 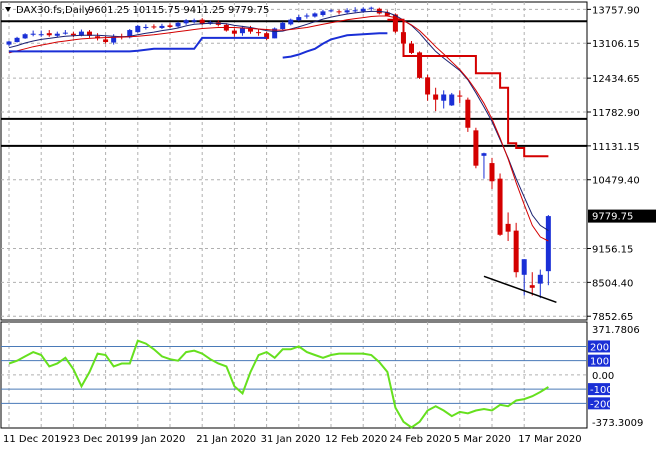 What do you see at coordinates (8, 9) in the screenshot?
I see `collapse-triangle-icon` at bounding box center [8, 9].